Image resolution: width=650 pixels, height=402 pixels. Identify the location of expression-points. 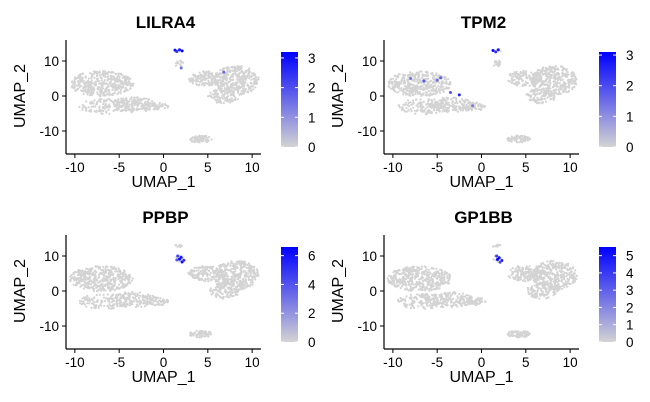
(199, 61).